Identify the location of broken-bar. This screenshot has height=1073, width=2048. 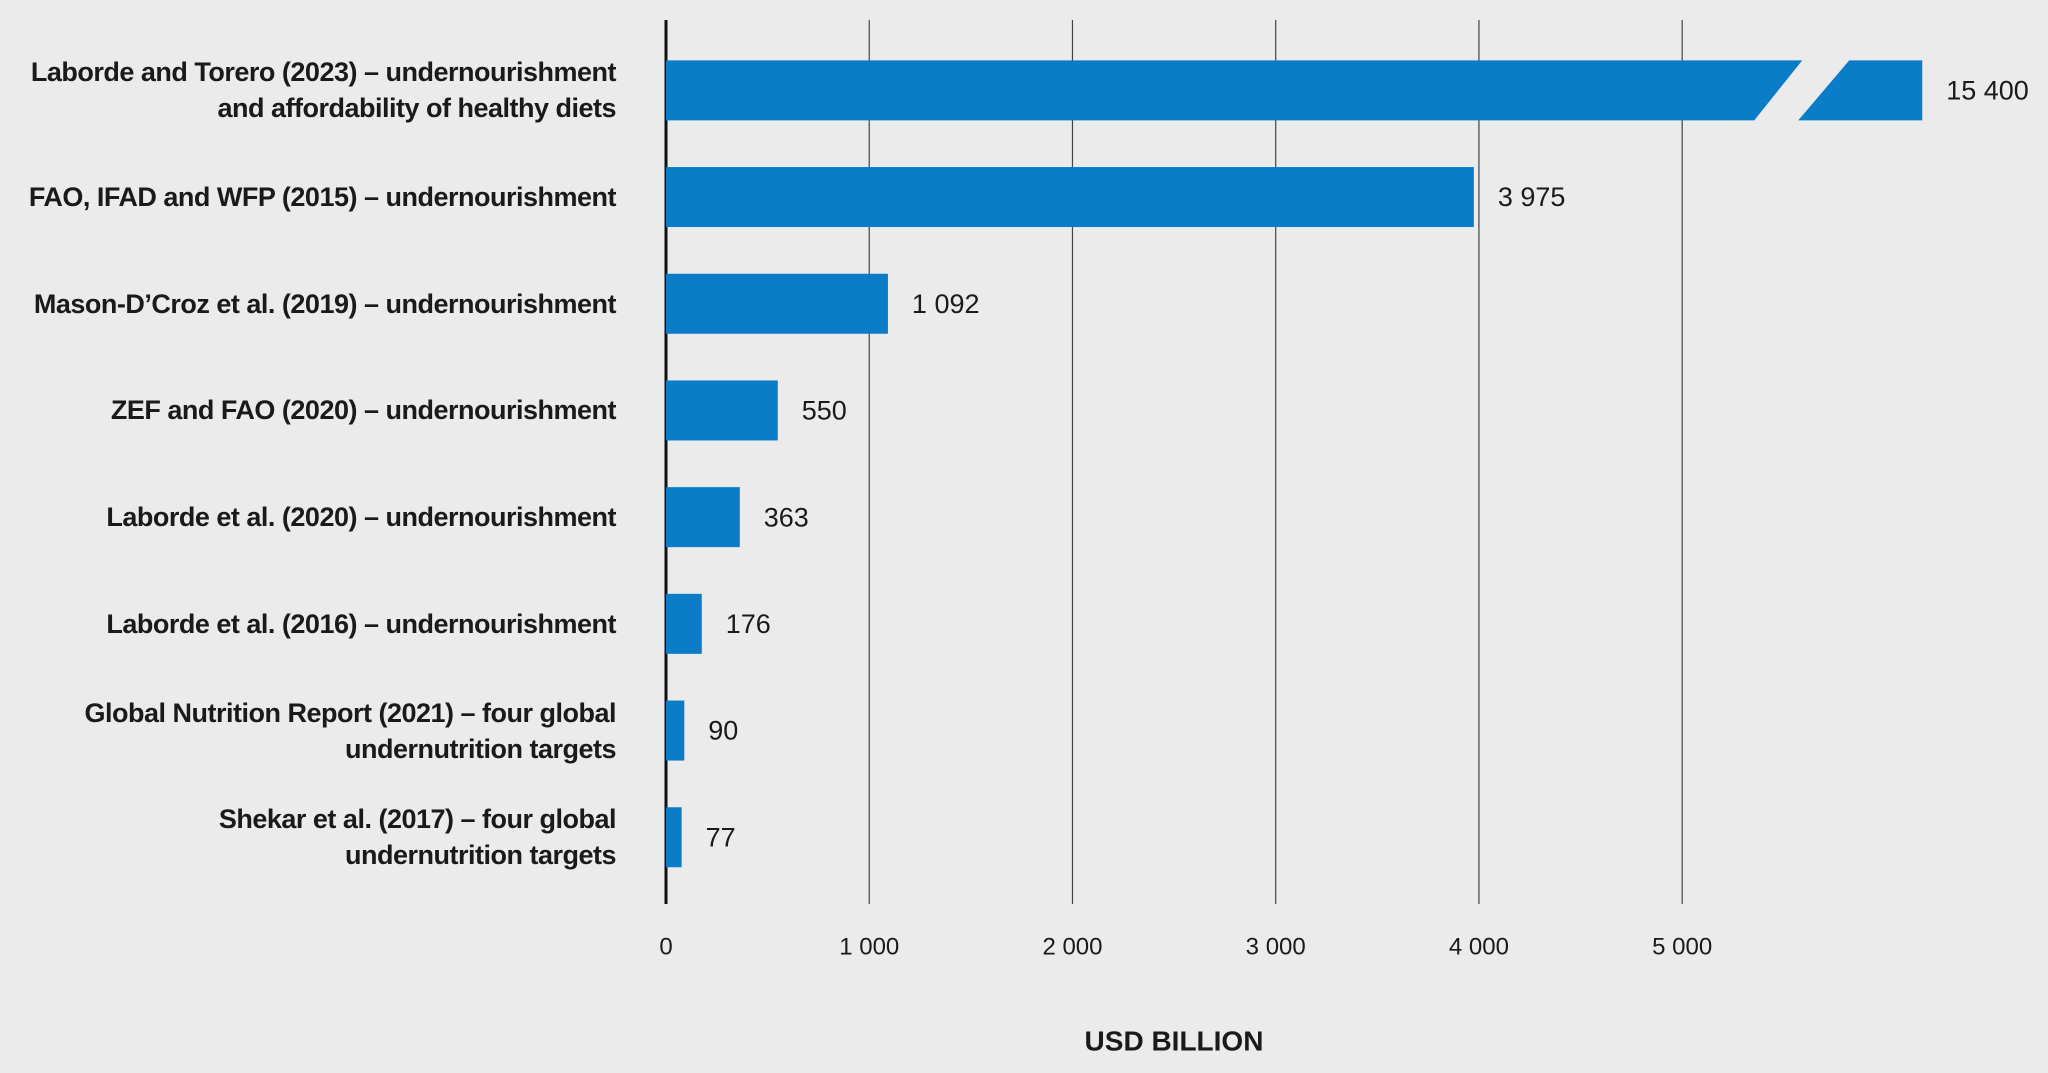
(1294, 90).